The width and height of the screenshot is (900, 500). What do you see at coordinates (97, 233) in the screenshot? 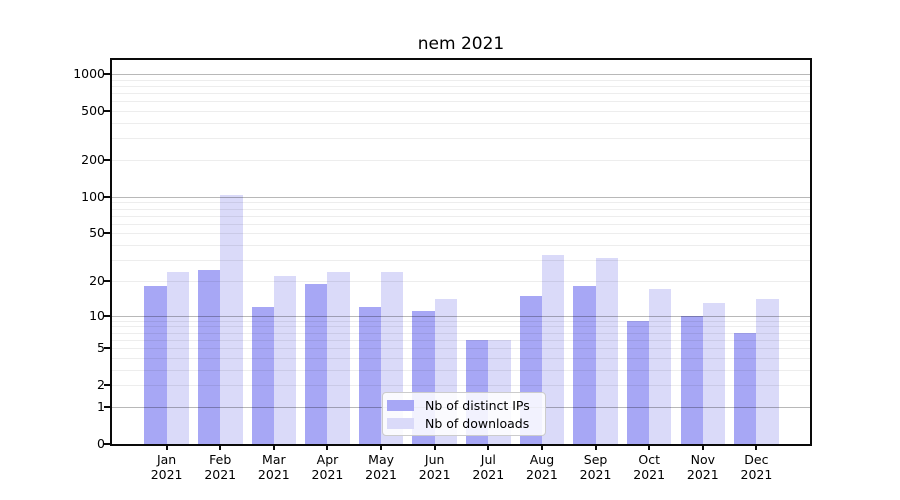
I see `y-tick-label-50: 50` at bounding box center [97, 233].